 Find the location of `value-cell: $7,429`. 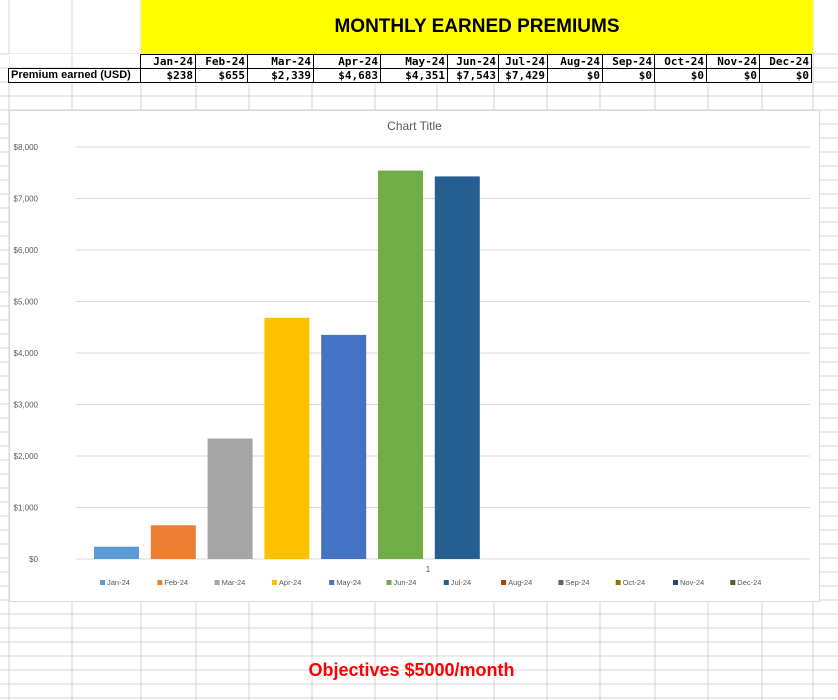

value-cell: $7,429 is located at coordinates (523, 75).